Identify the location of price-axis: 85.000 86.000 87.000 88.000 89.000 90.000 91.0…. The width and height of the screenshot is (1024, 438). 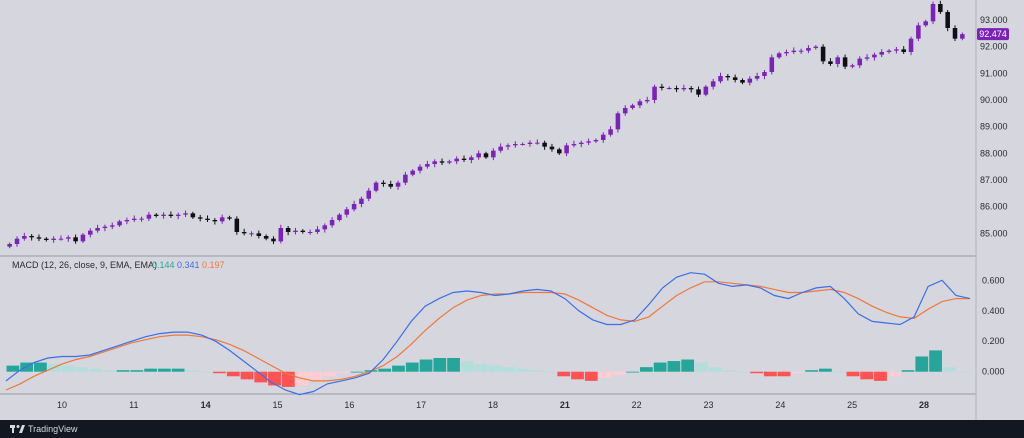
(994, 126).